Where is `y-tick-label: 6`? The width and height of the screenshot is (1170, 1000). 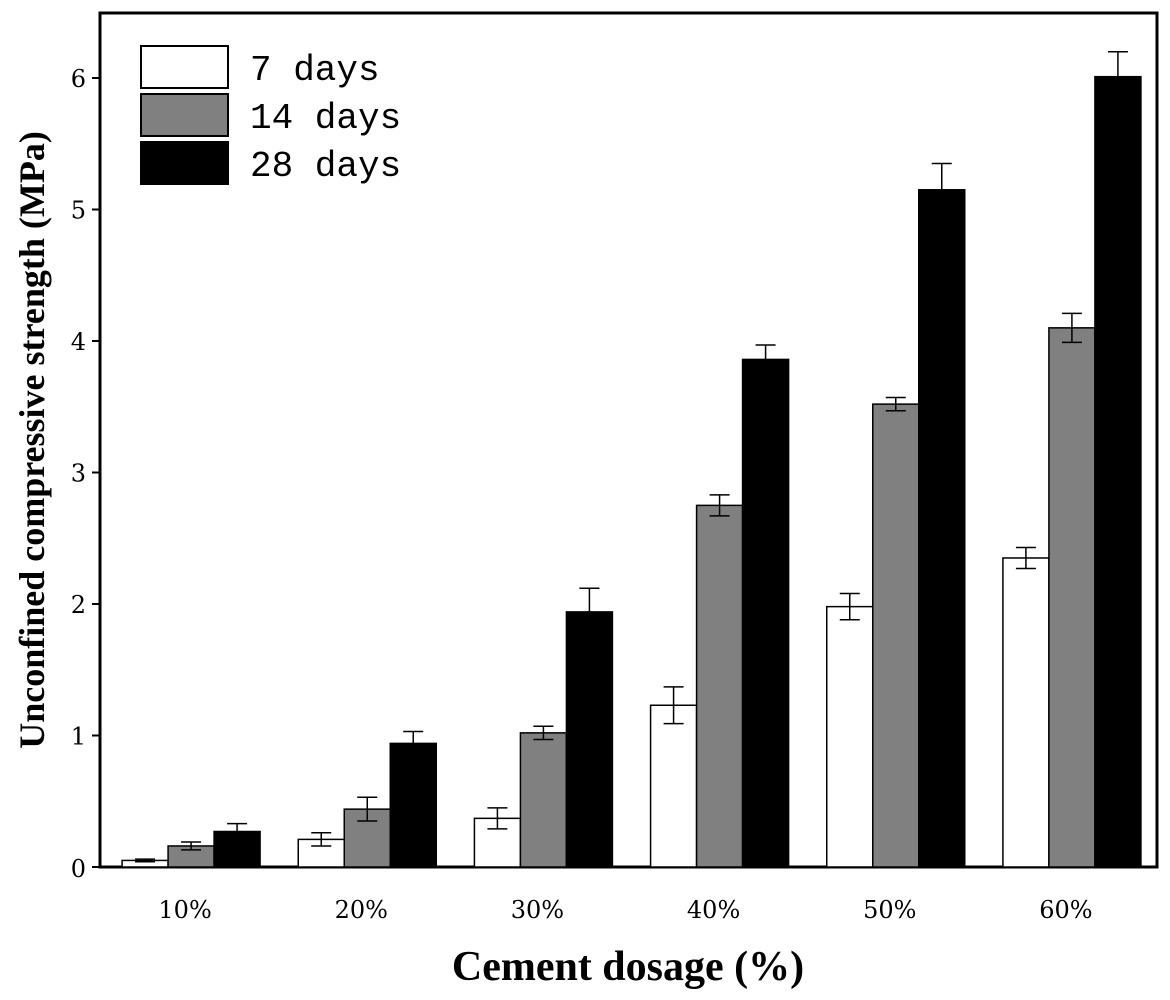 y-tick-label: 6 is located at coordinates (78, 79).